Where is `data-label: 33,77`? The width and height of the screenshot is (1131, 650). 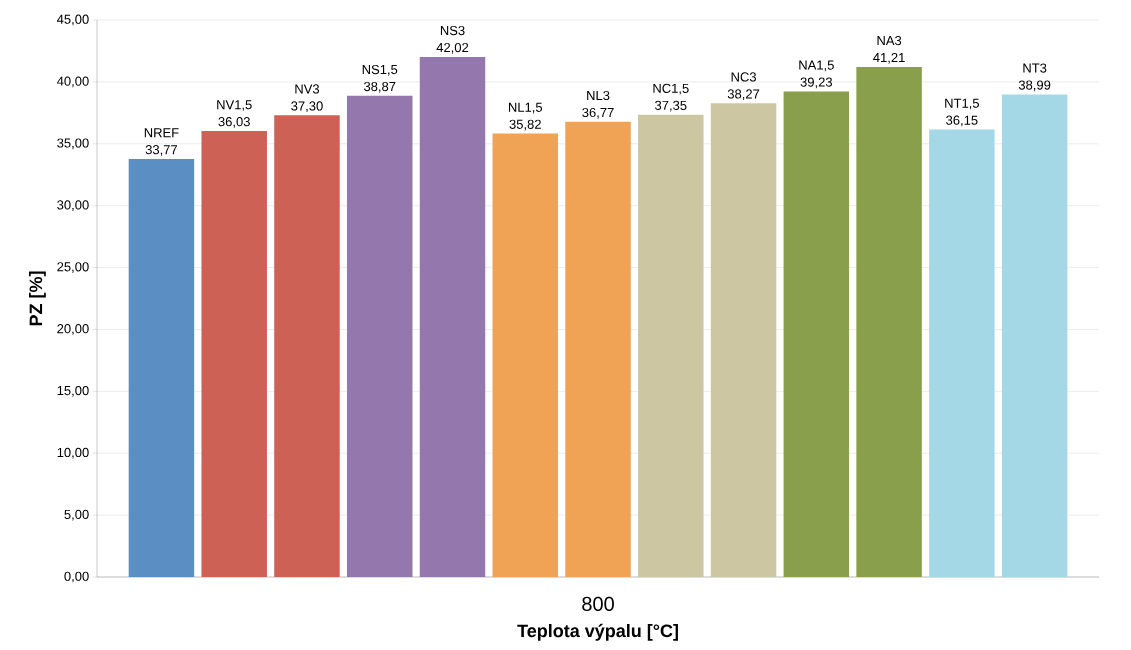 data-label: 33,77 is located at coordinates (161, 150).